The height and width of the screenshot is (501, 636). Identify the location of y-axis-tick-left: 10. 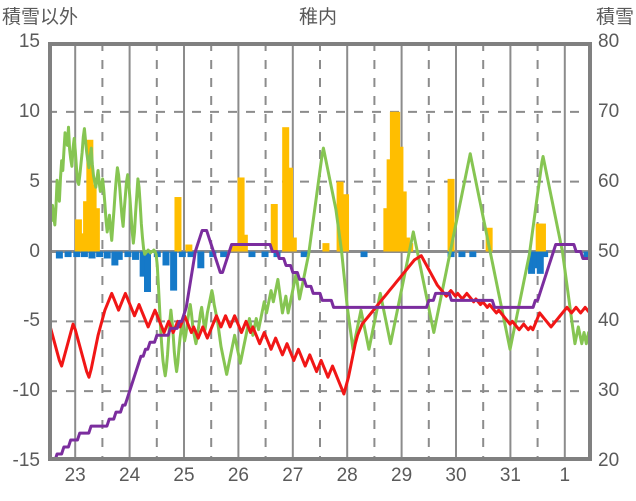
(29, 111).